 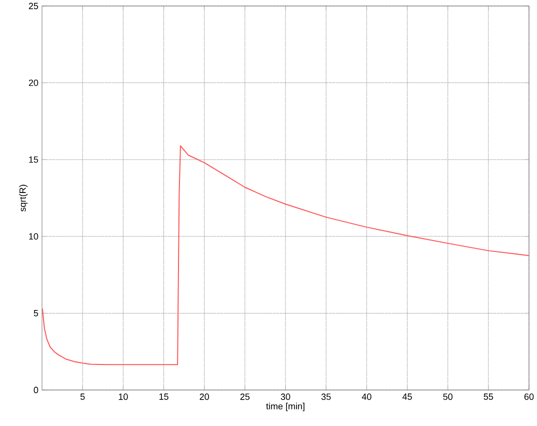 I want to click on y-tick-label: 15, so click(x=33, y=159).